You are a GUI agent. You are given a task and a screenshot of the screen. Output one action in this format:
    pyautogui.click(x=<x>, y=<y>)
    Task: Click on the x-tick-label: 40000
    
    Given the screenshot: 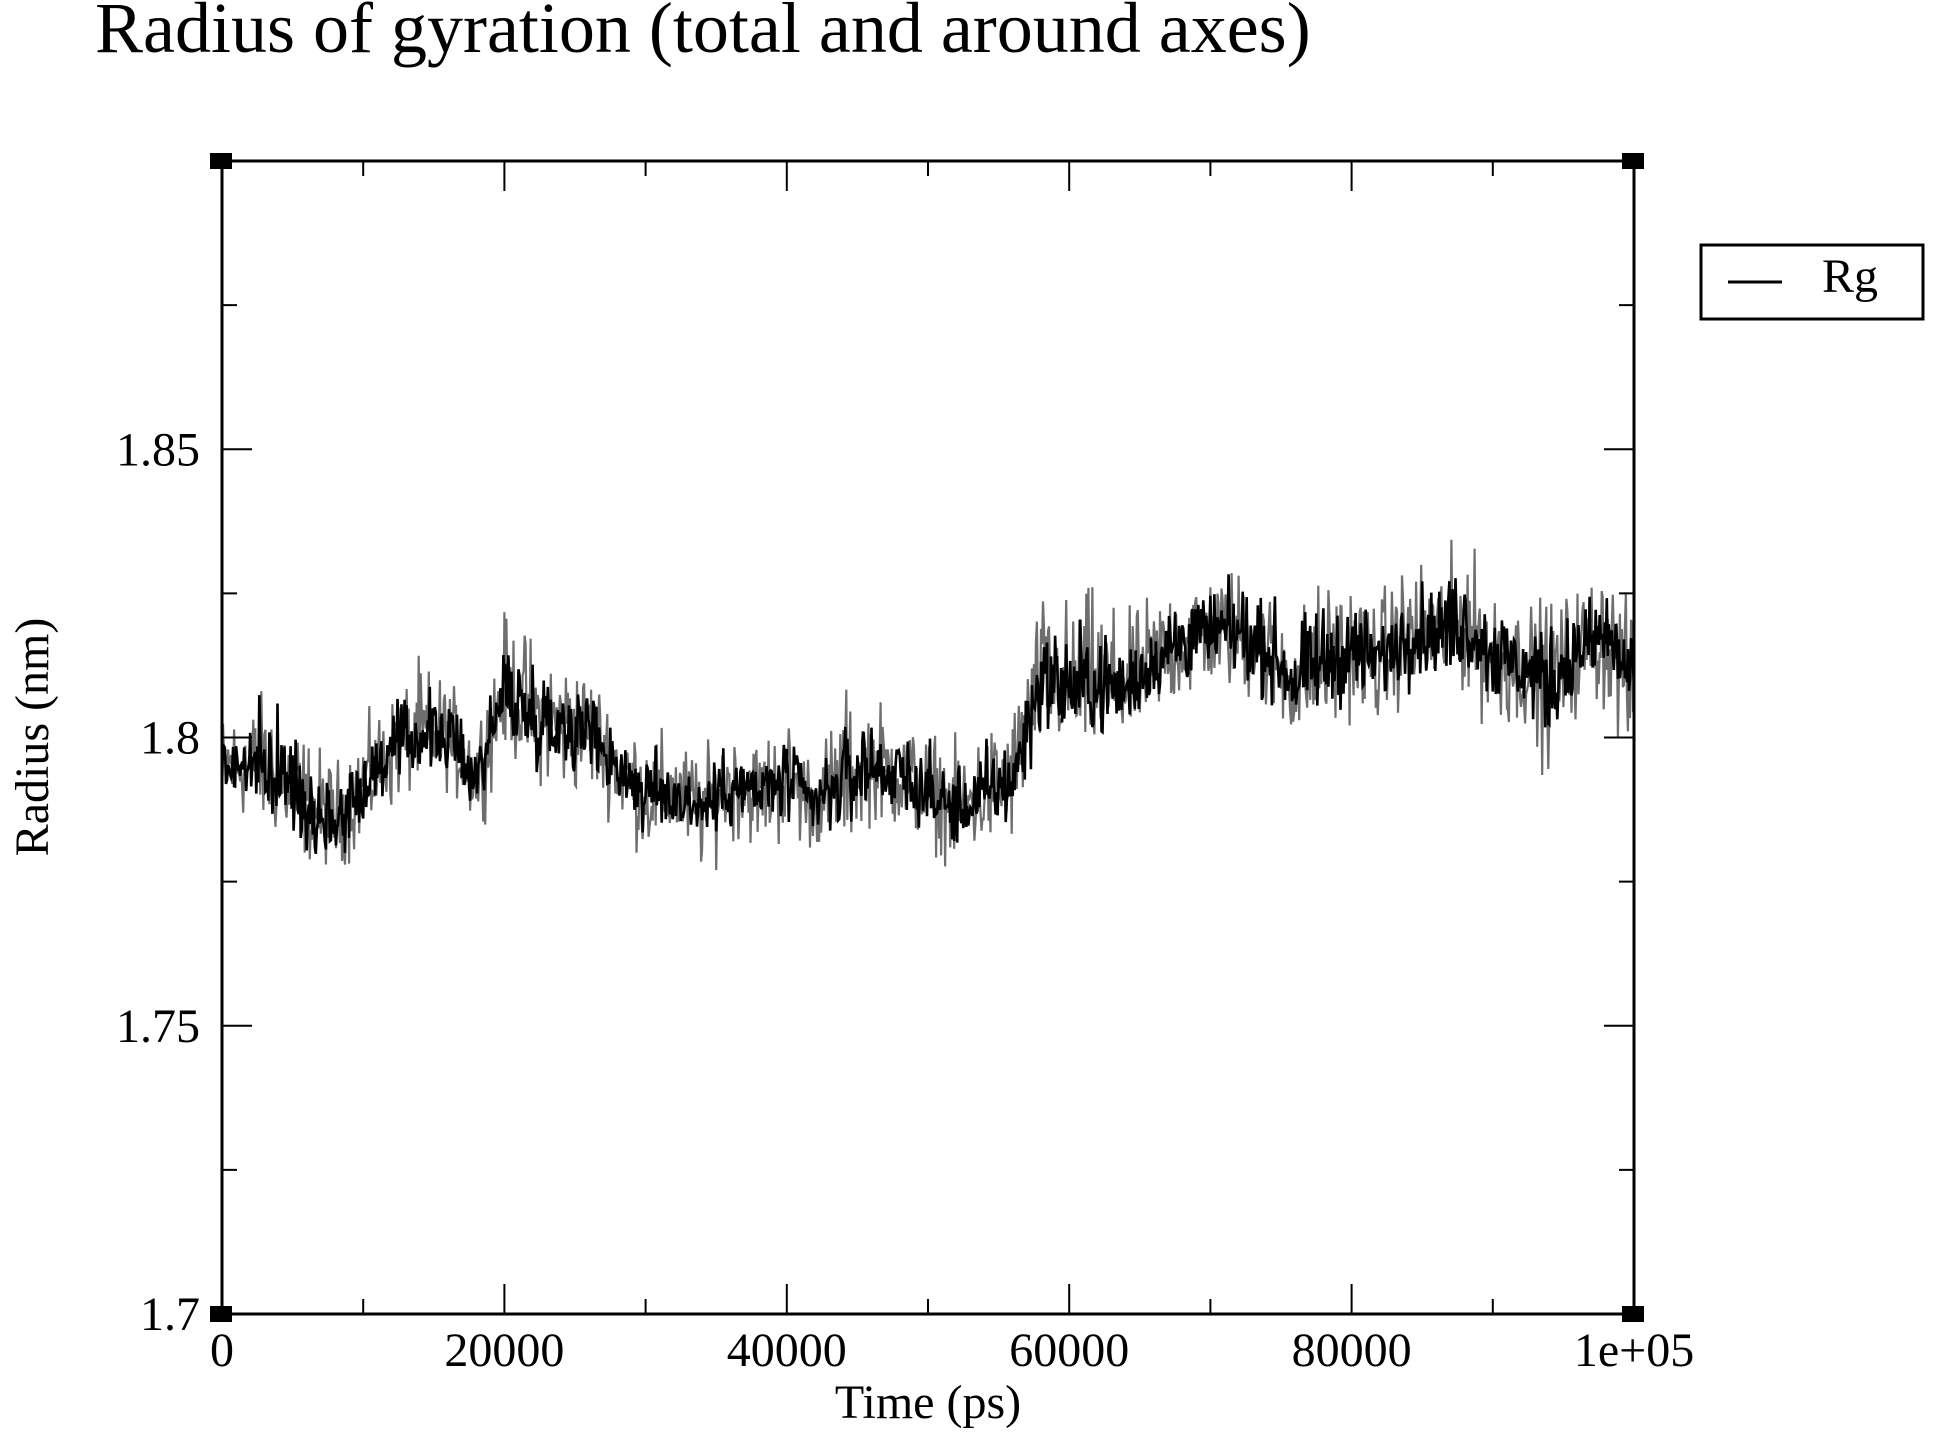 What is the action you would take?
    pyautogui.click(x=787, y=1350)
    